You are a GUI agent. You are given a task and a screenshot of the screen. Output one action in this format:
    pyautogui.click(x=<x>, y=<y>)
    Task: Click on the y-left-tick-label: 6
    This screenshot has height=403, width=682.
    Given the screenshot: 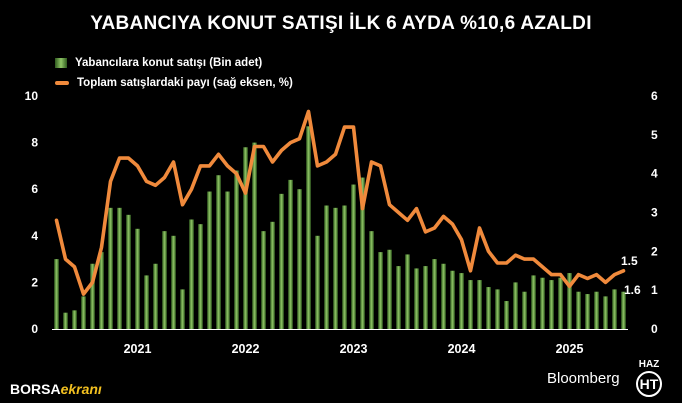 What is the action you would take?
    pyautogui.click(x=34, y=189)
    